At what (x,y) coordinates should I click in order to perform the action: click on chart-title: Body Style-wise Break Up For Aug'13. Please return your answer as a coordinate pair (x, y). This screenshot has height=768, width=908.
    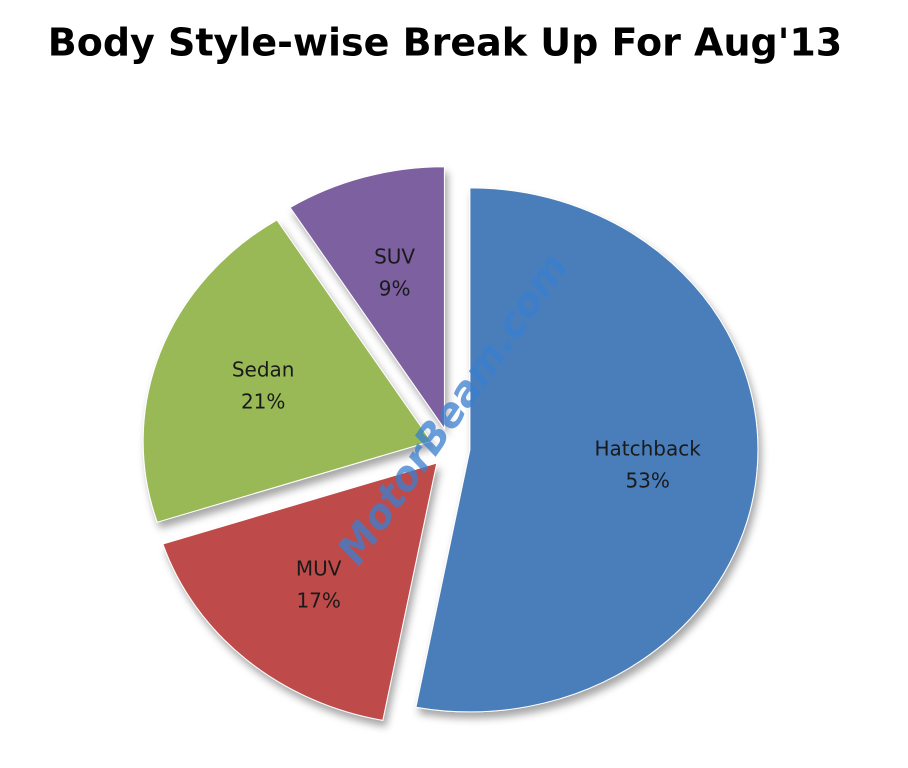
    Looking at the image, I should click on (445, 43).